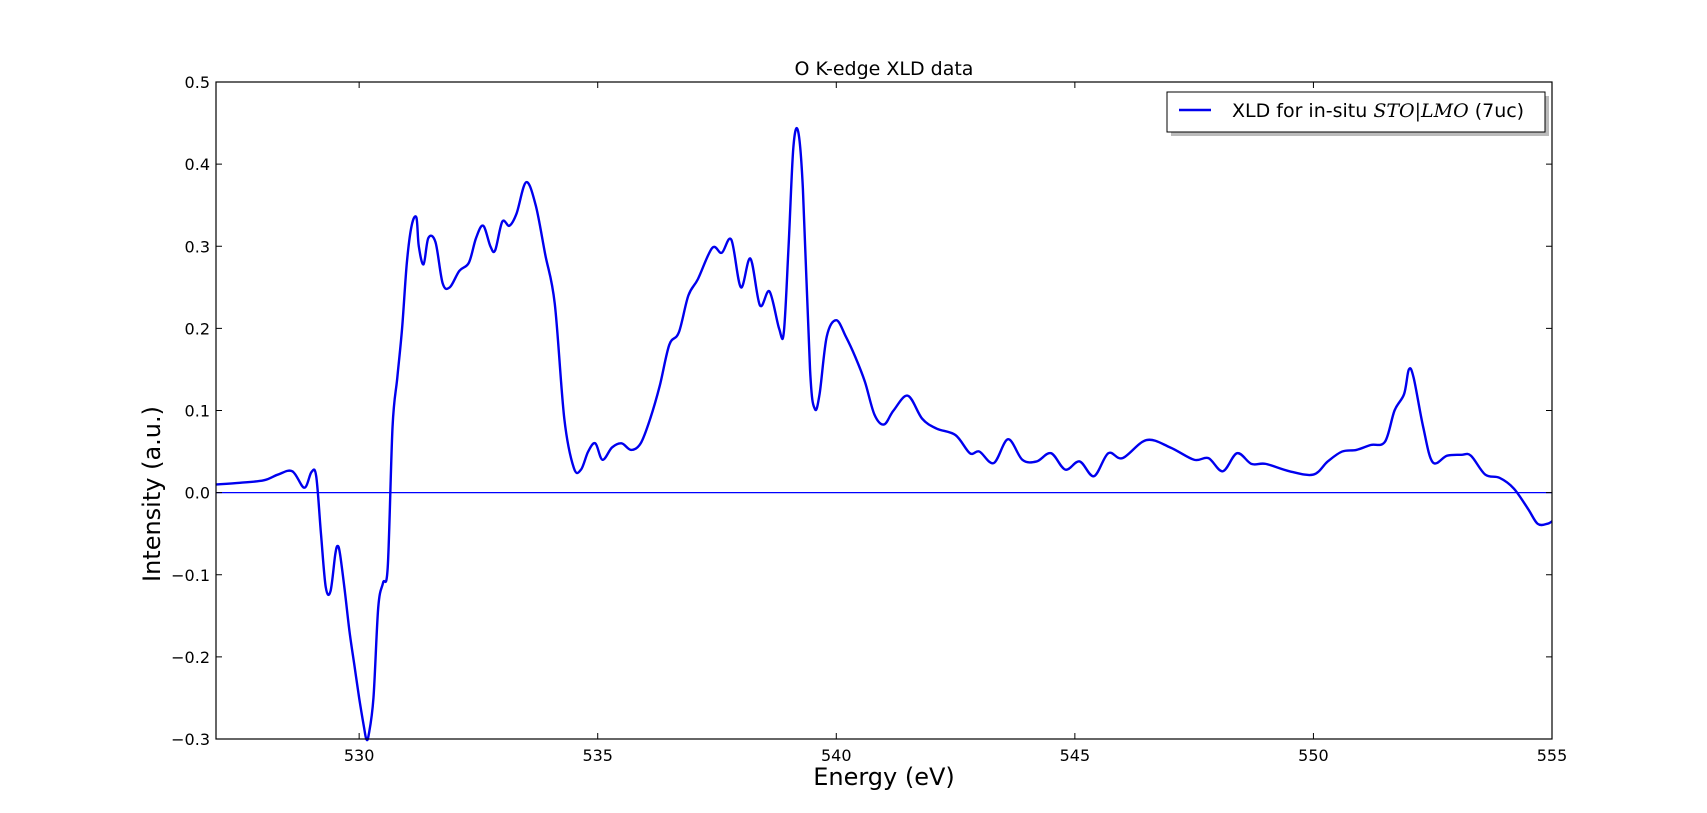 This screenshot has height=813, width=1707. I want to click on legend-label-prefix: XLD for in-situ, so click(1302, 111).